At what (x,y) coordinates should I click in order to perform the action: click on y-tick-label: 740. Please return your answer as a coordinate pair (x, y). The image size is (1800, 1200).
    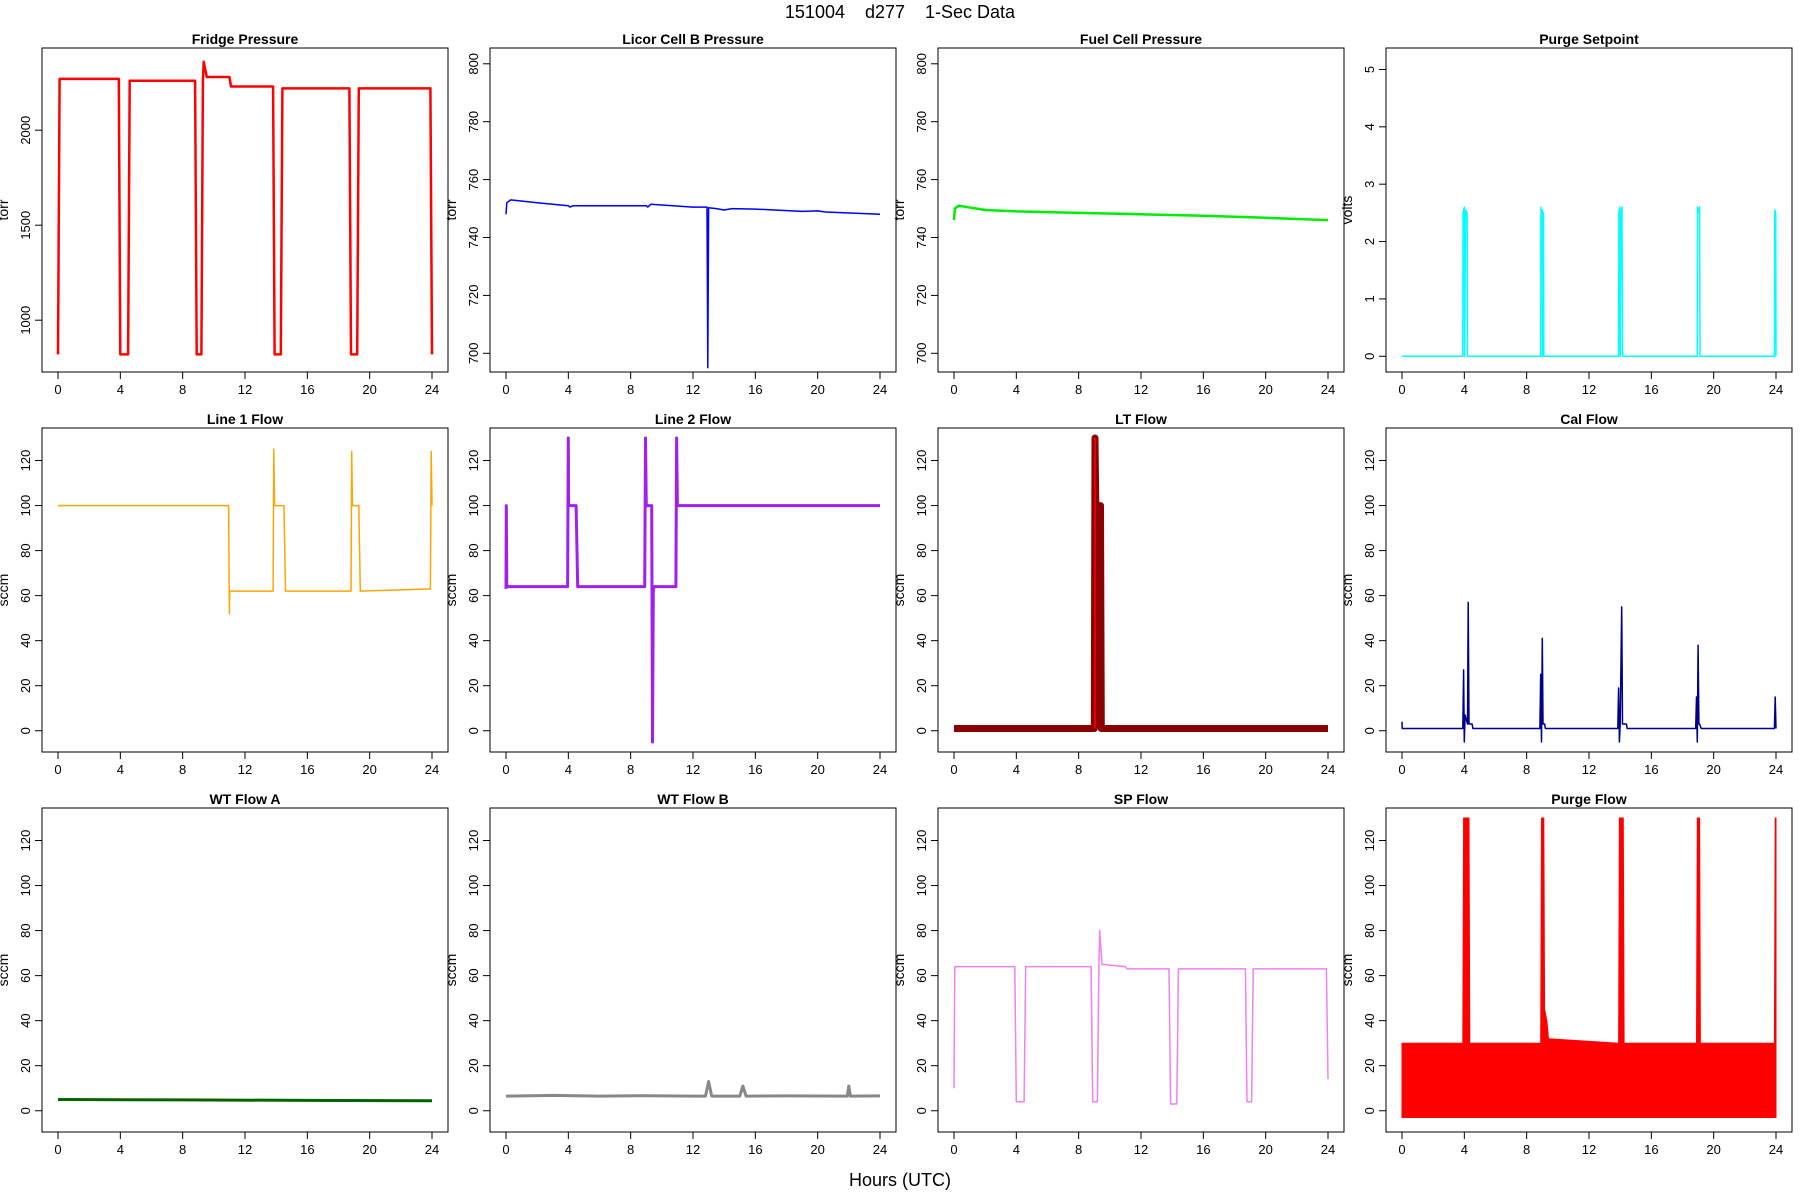
    Looking at the image, I should click on (921, 238).